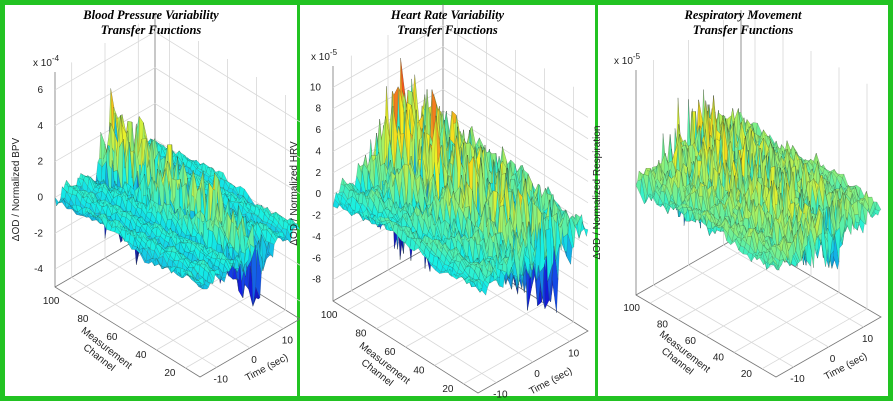  Describe the element at coordinates (316, 258) in the screenshot. I see `z-tick-label: -6` at that location.